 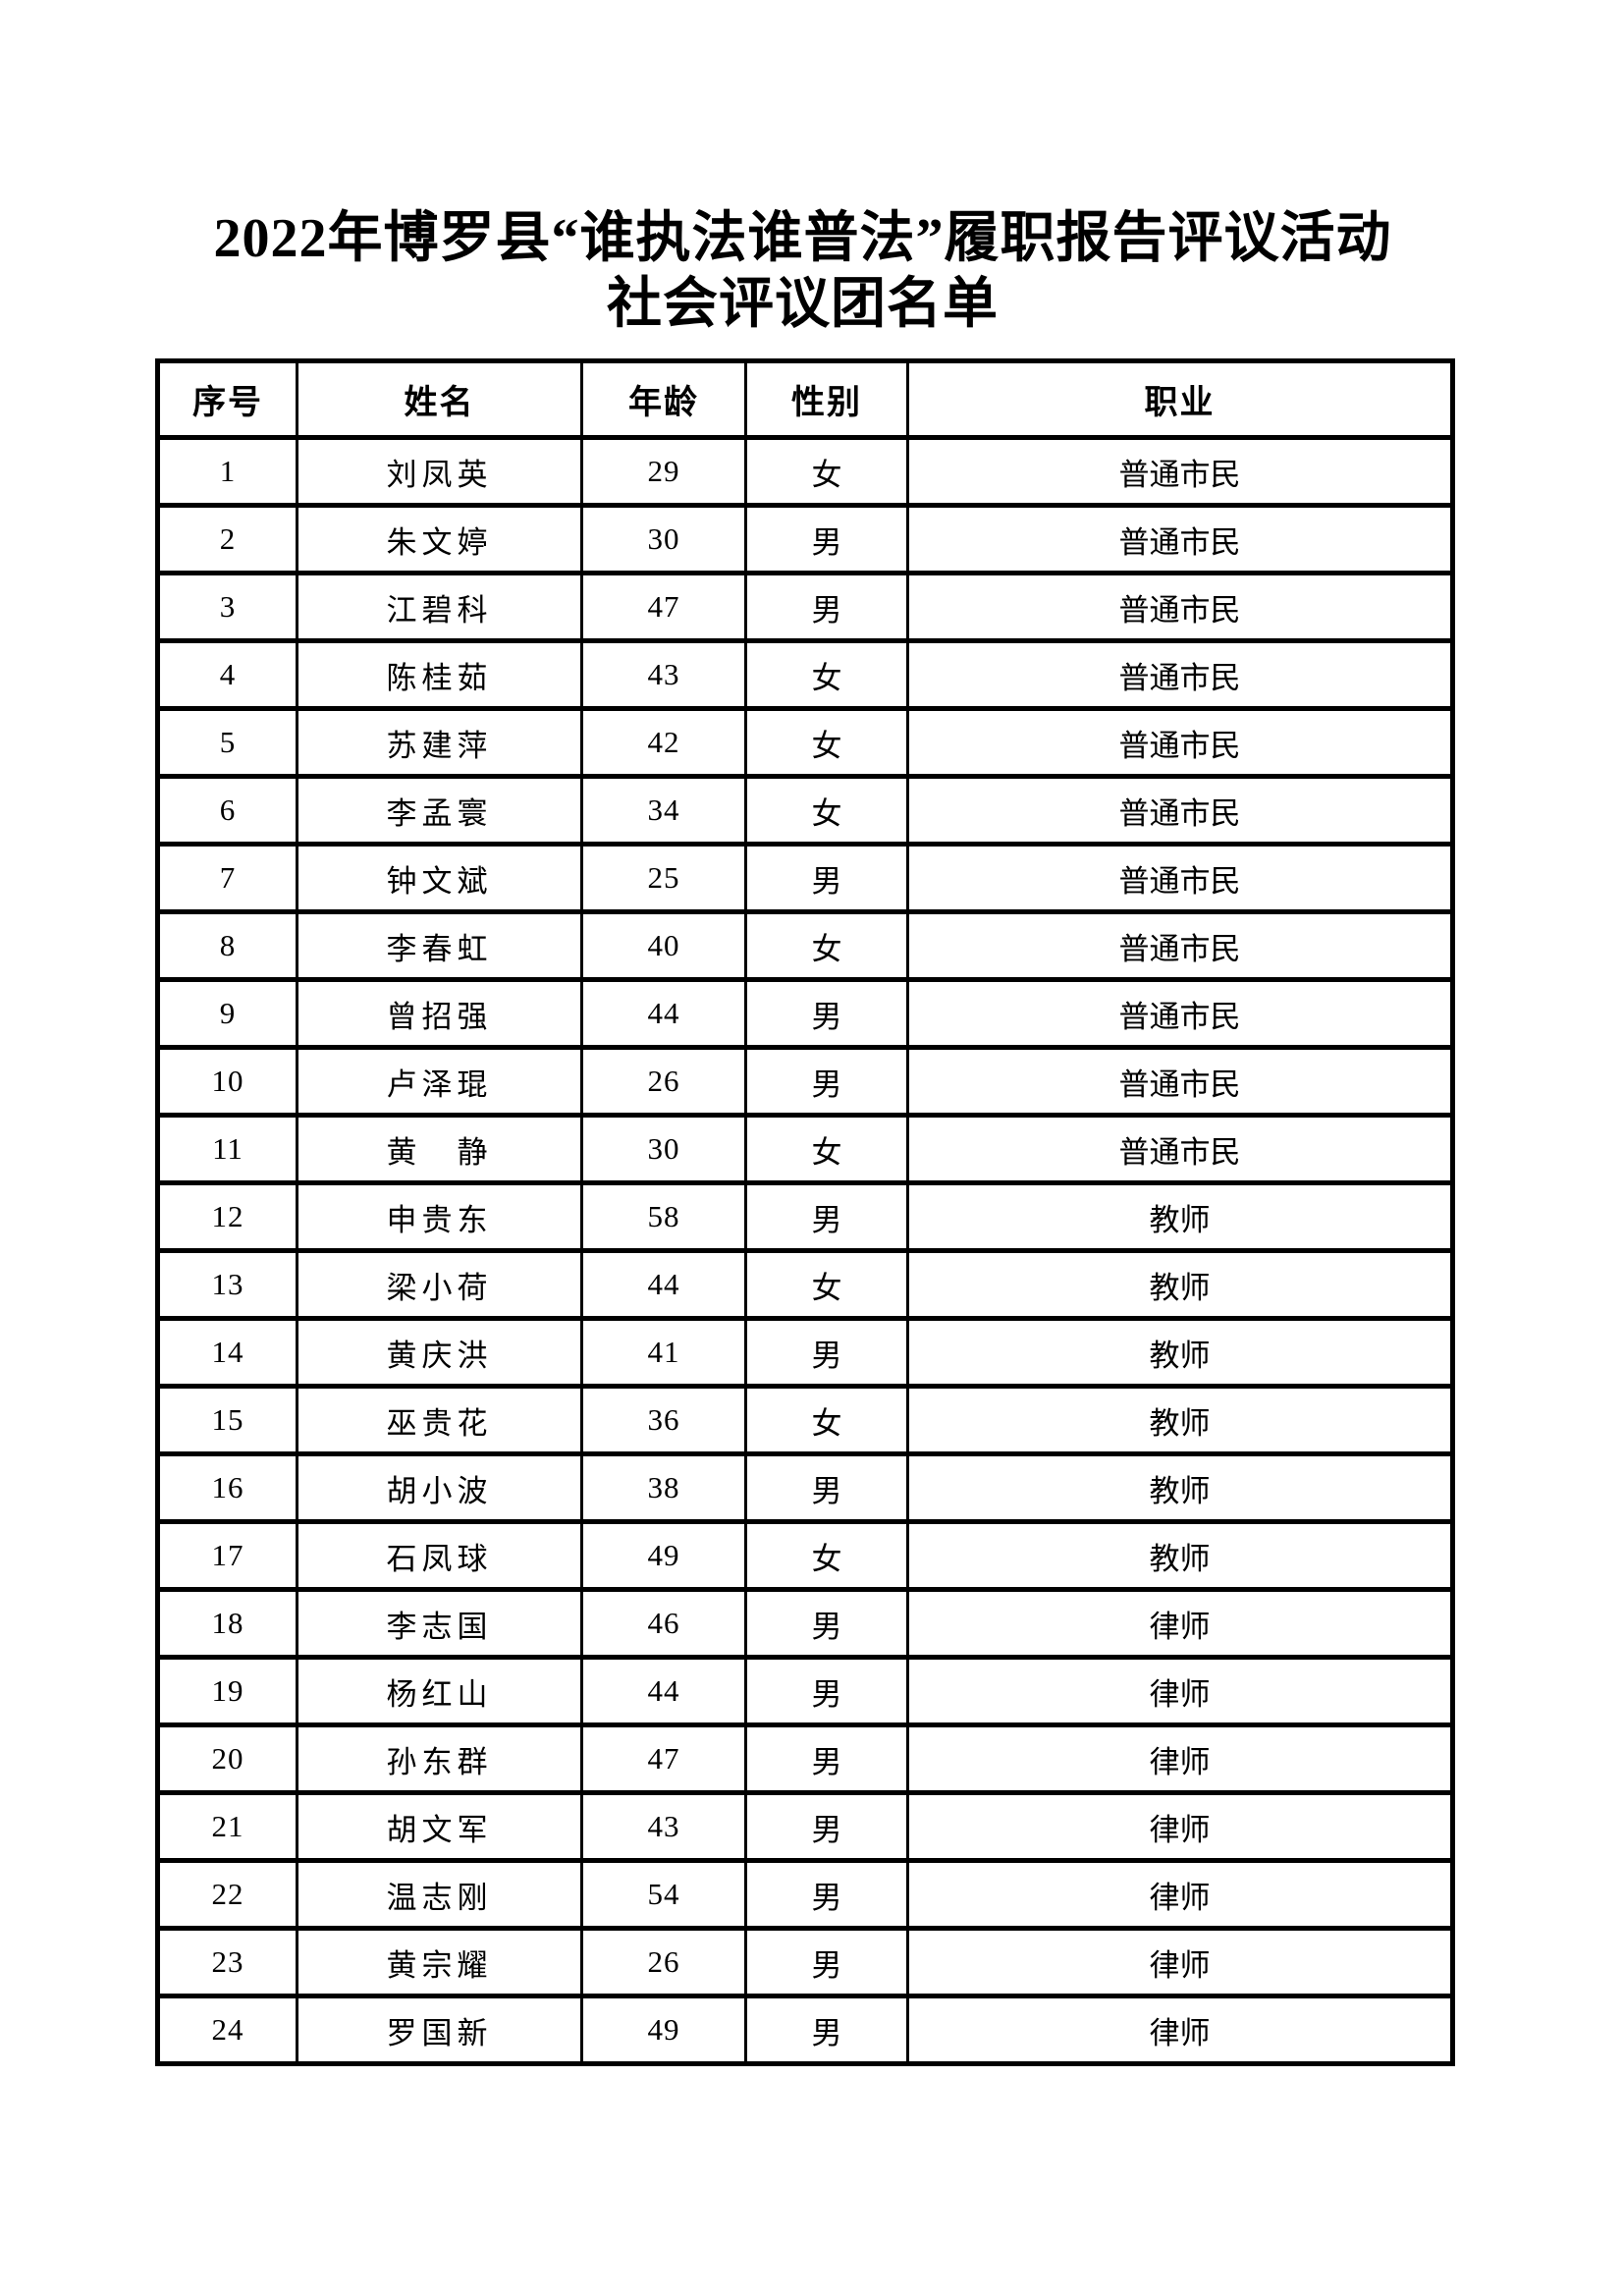 What do you see at coordinates (227, 1758) in the screenshot?
I see `cell-no: 20` at bounding box center [227, 1758].